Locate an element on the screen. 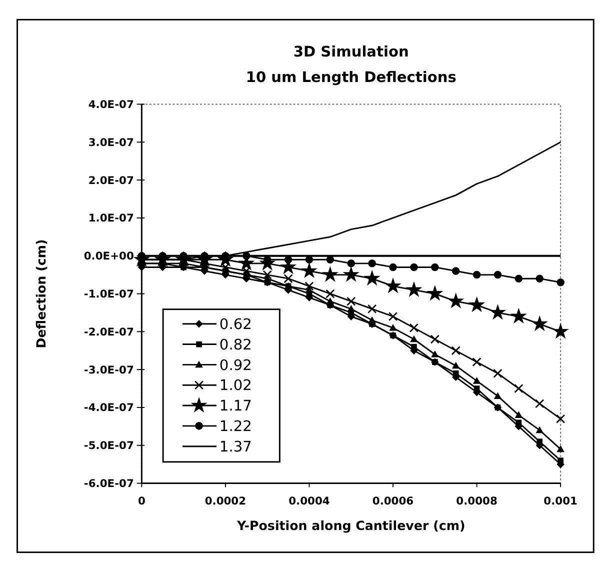 This screenshot has width=607, height=570. y-tick-label: -5.0E-07 is located at coordinates (109, 445).